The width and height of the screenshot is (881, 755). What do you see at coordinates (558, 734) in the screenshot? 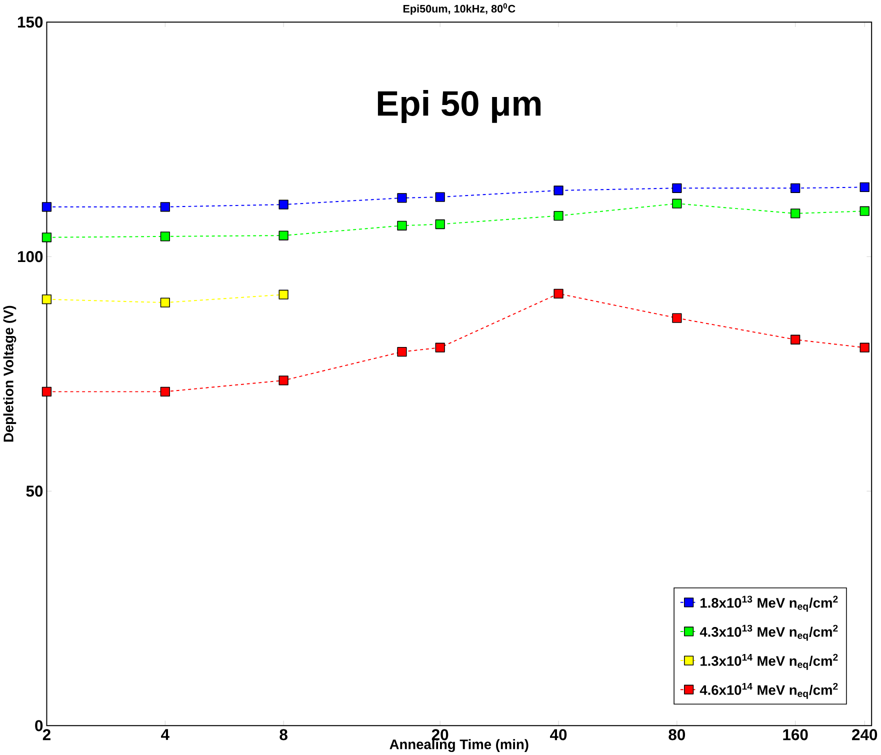
I see `x-tick-label: 40` at bounding box center [558, 734].